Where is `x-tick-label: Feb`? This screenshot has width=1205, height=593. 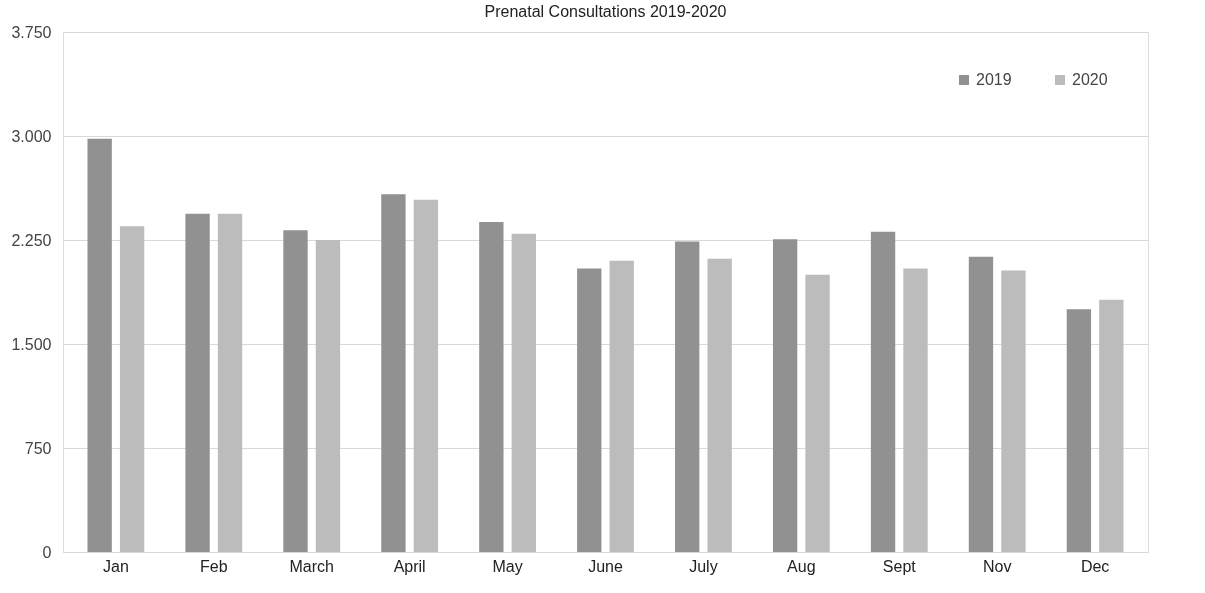
x-tick-label: Feb is located at coordinates (214, 566).